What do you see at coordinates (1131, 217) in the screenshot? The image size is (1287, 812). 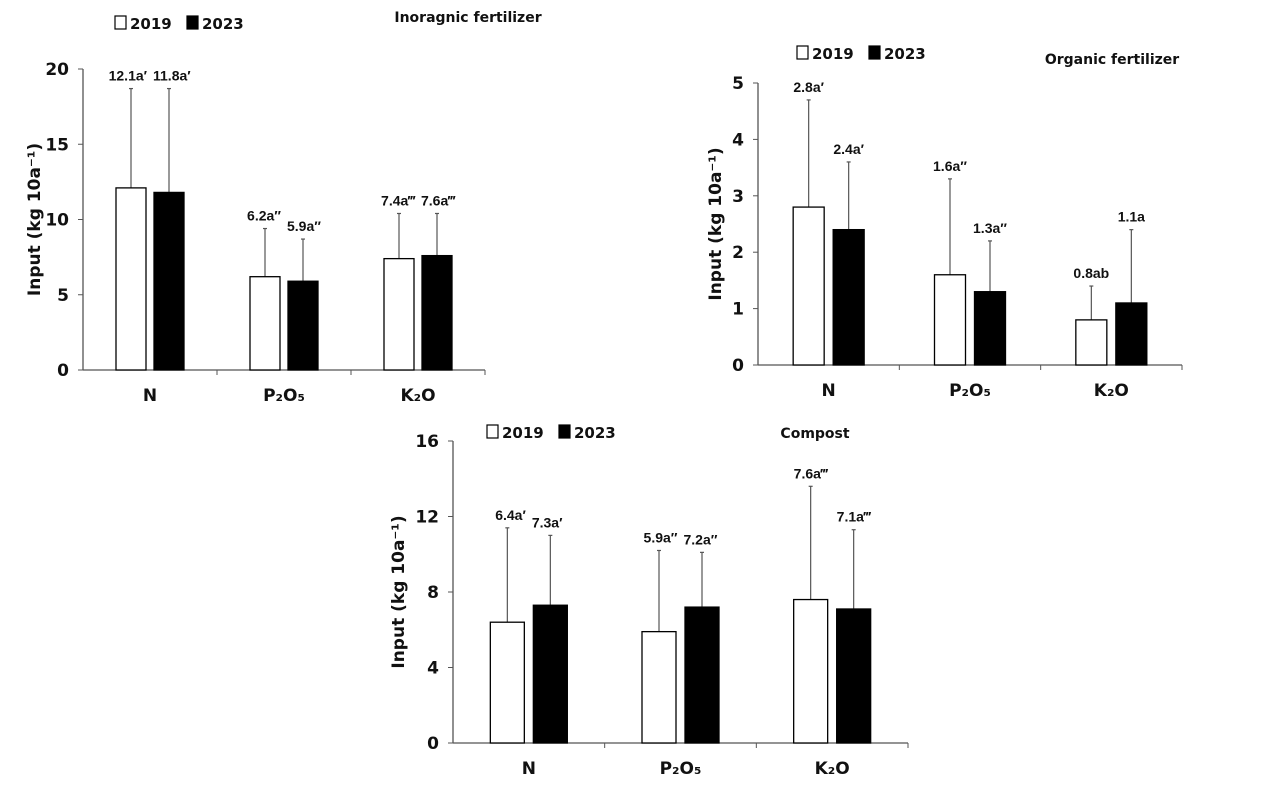 I see `data-label: 1.1a` at bounding box center [1131, 217].